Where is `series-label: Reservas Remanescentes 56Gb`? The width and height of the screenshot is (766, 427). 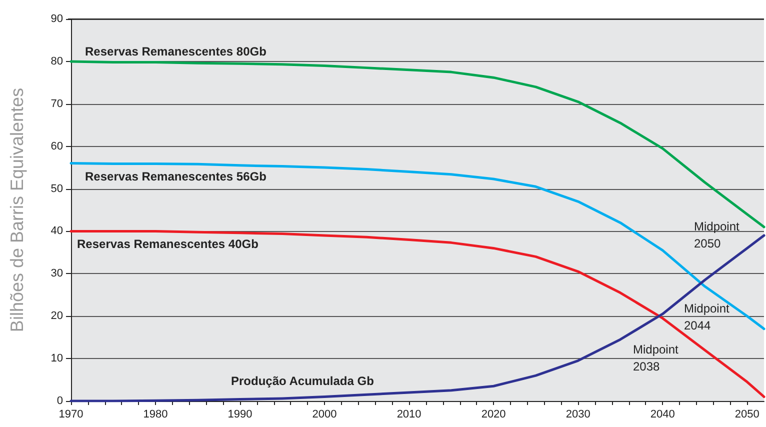
series-label: Reservas Remanescentes 56Gb is located at coordinates (175, 176).